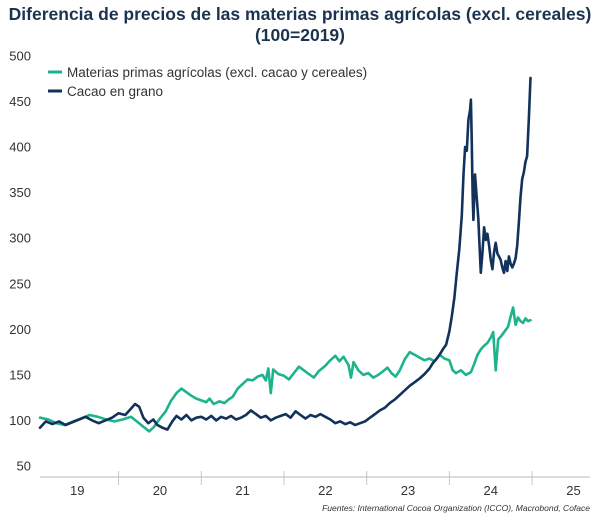 The image size is (600, 524). Describe the element at coordinates (20, 329) in the screenshot. I see `y-tick-label: 200` at that location.